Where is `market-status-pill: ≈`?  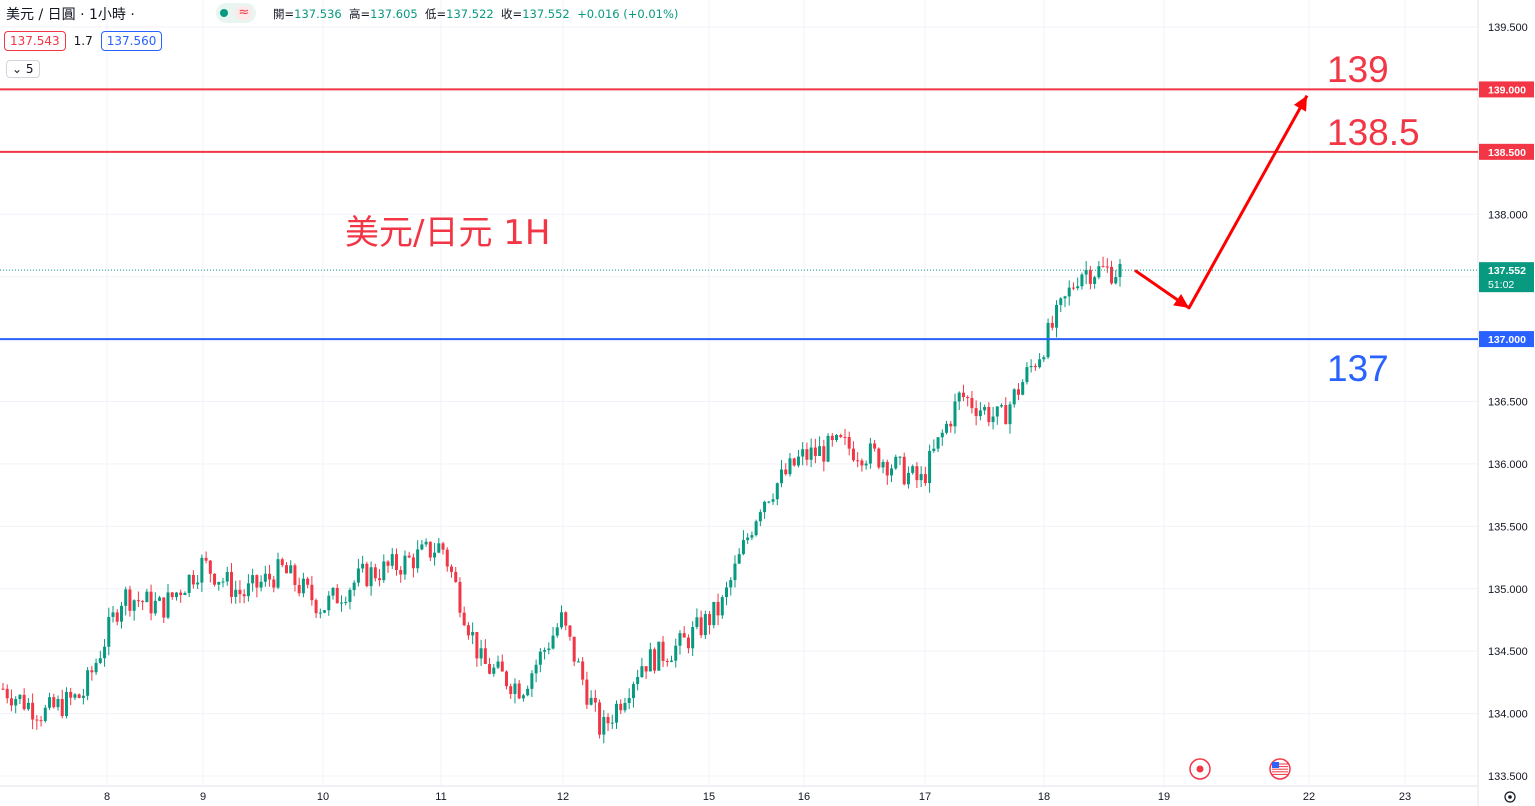
market-status-pill: ≈ is located at coordinates (236, 13).